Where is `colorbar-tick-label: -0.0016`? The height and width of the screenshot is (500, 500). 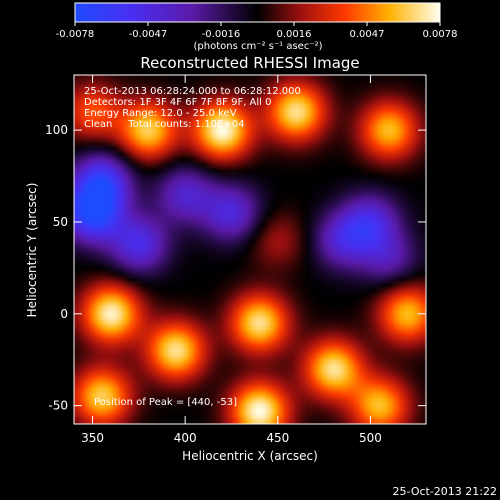
colorbar-tick-label: -0.0016 is located at coordinates (221, 34).